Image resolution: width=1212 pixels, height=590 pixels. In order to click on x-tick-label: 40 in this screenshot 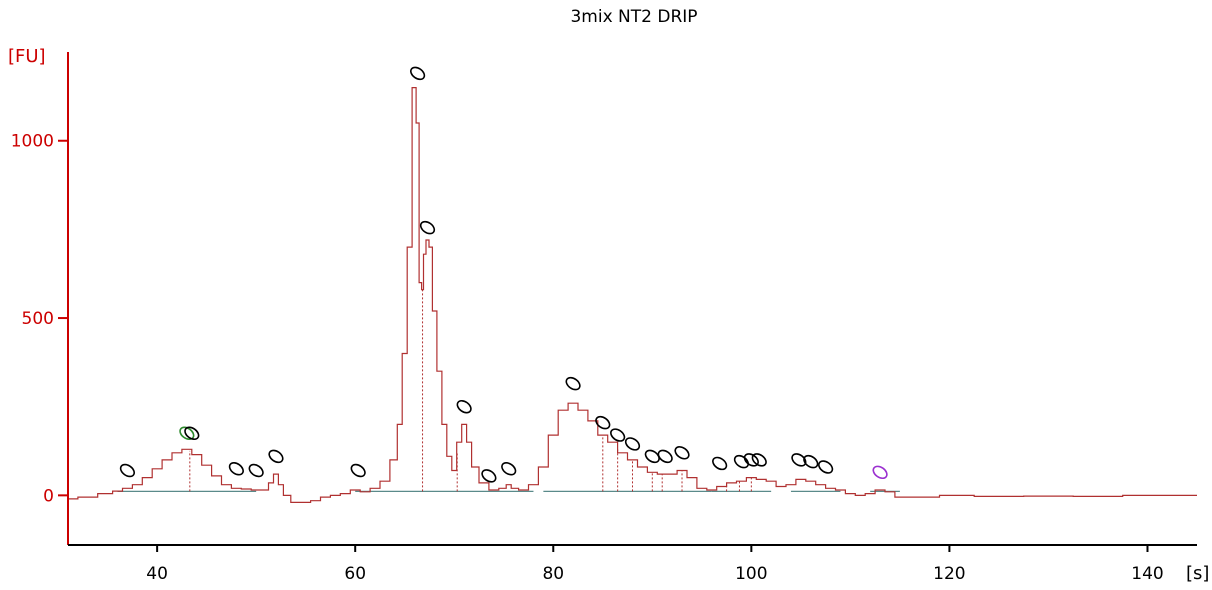, I will do `click(157, 574)`.